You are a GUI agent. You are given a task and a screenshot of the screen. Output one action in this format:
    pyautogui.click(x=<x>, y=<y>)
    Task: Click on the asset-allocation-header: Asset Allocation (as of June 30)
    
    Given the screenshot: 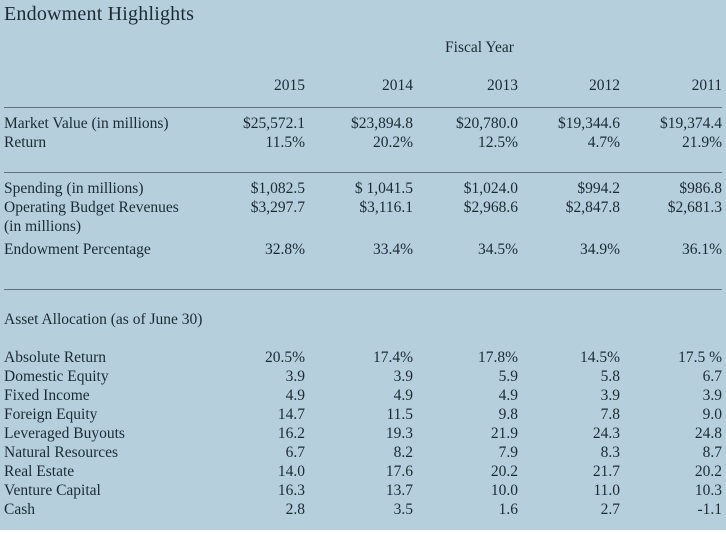 What is the action you would take?
    pyautogui.click(x=103, y=319)
    